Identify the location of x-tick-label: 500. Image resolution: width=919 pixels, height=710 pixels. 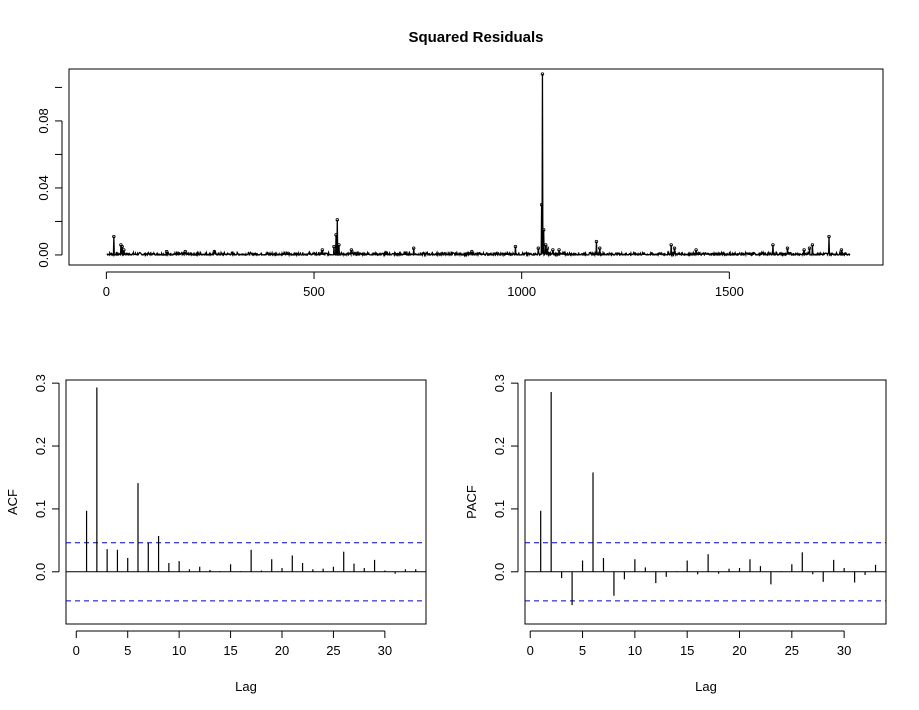
(314, 291).